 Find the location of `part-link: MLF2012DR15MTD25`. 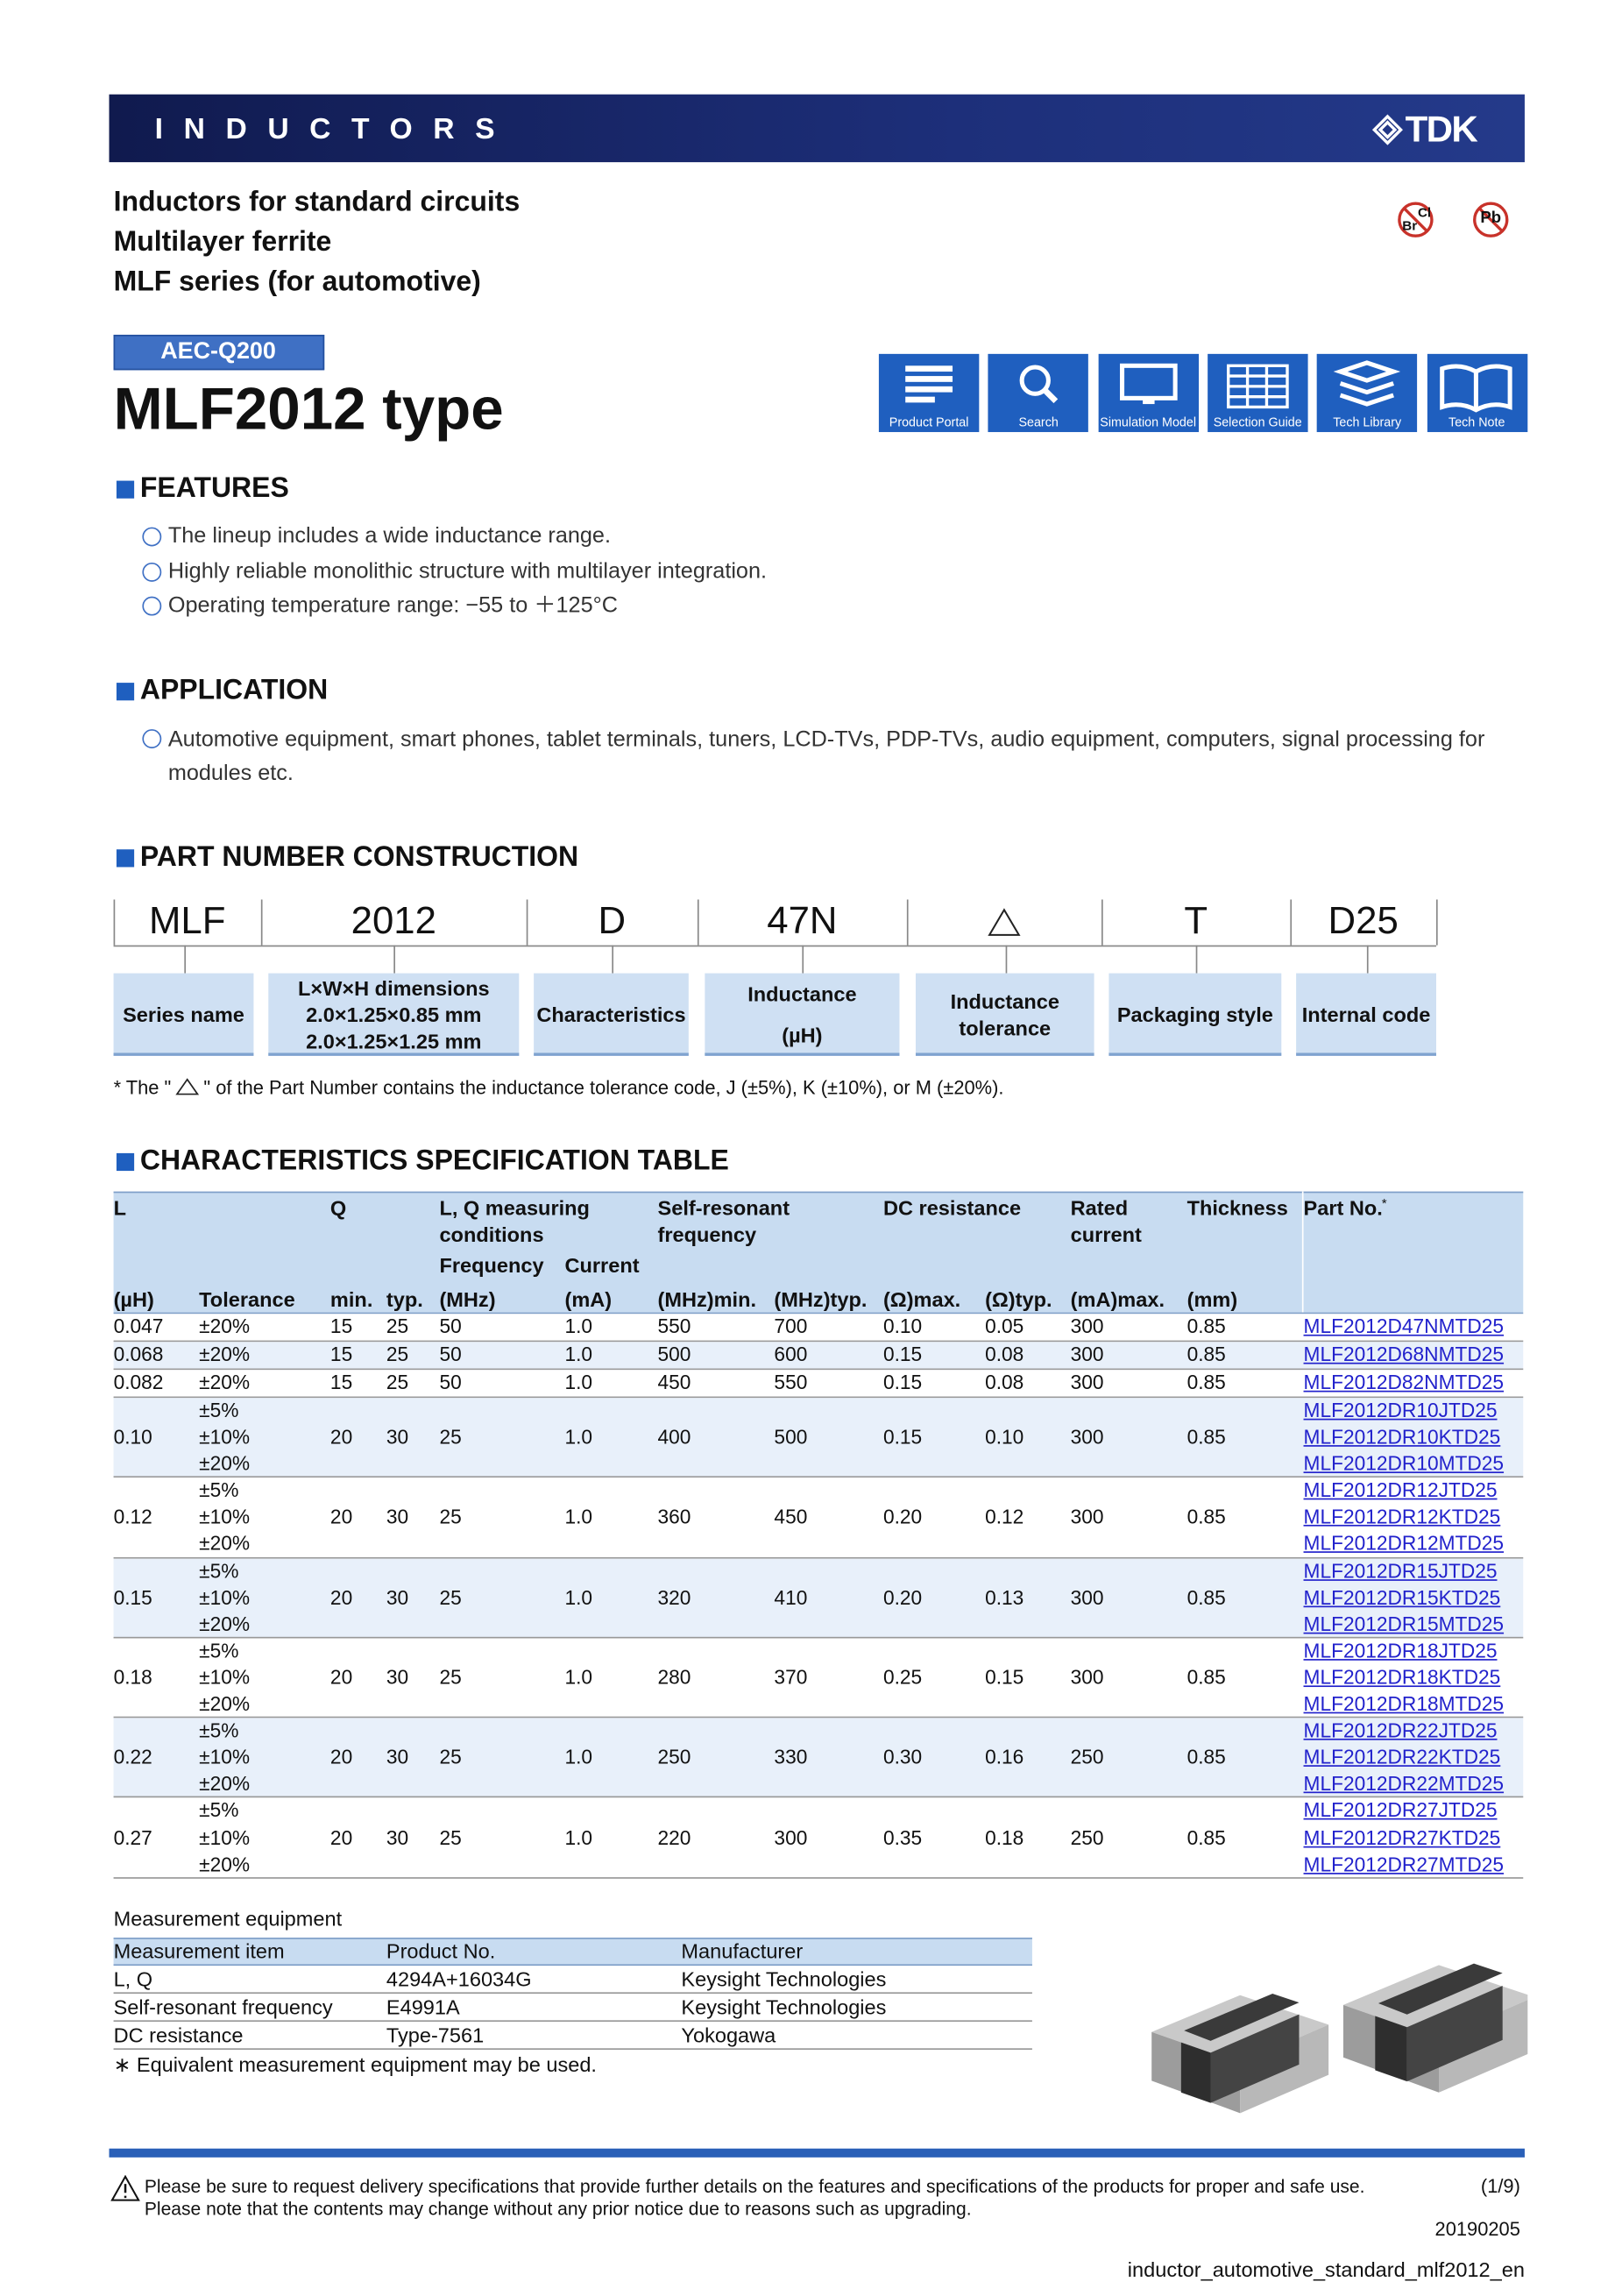

part-link: MLF2012DR15MTD25 is located at coordinates (1404, 1623).